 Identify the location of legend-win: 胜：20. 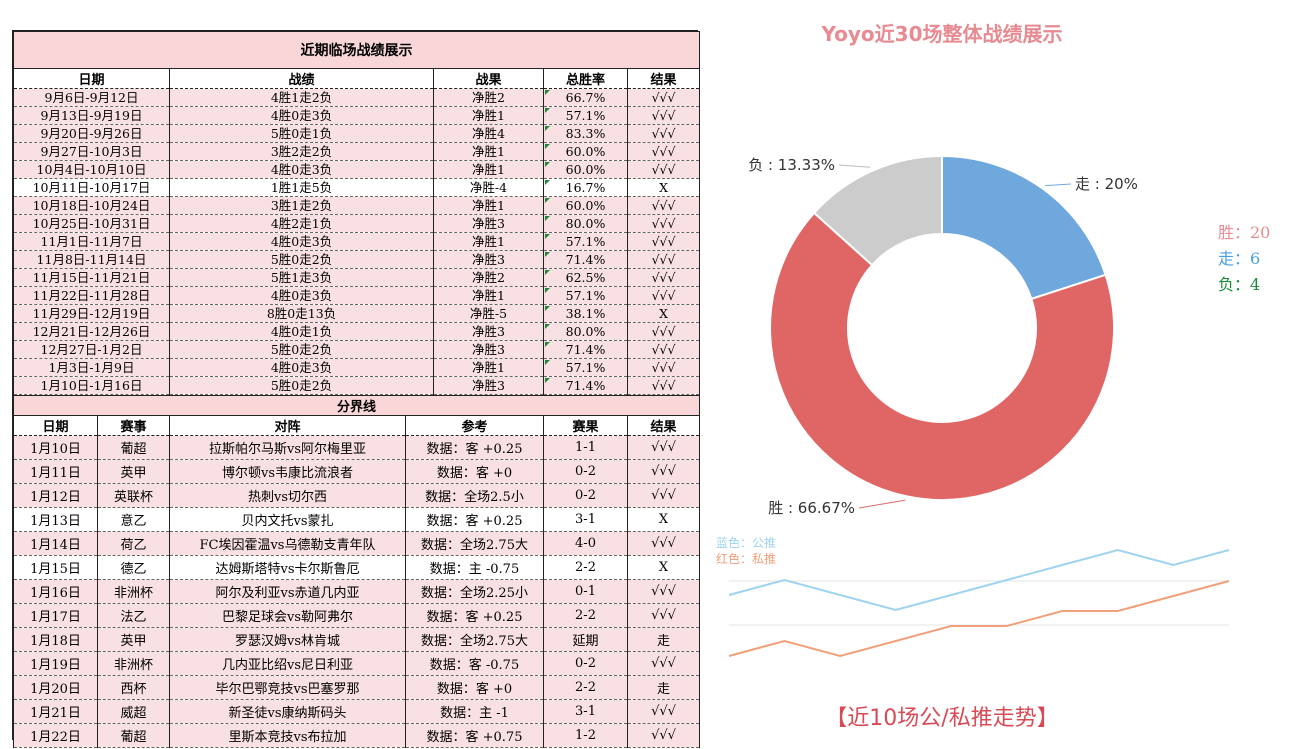
(1244, 232).